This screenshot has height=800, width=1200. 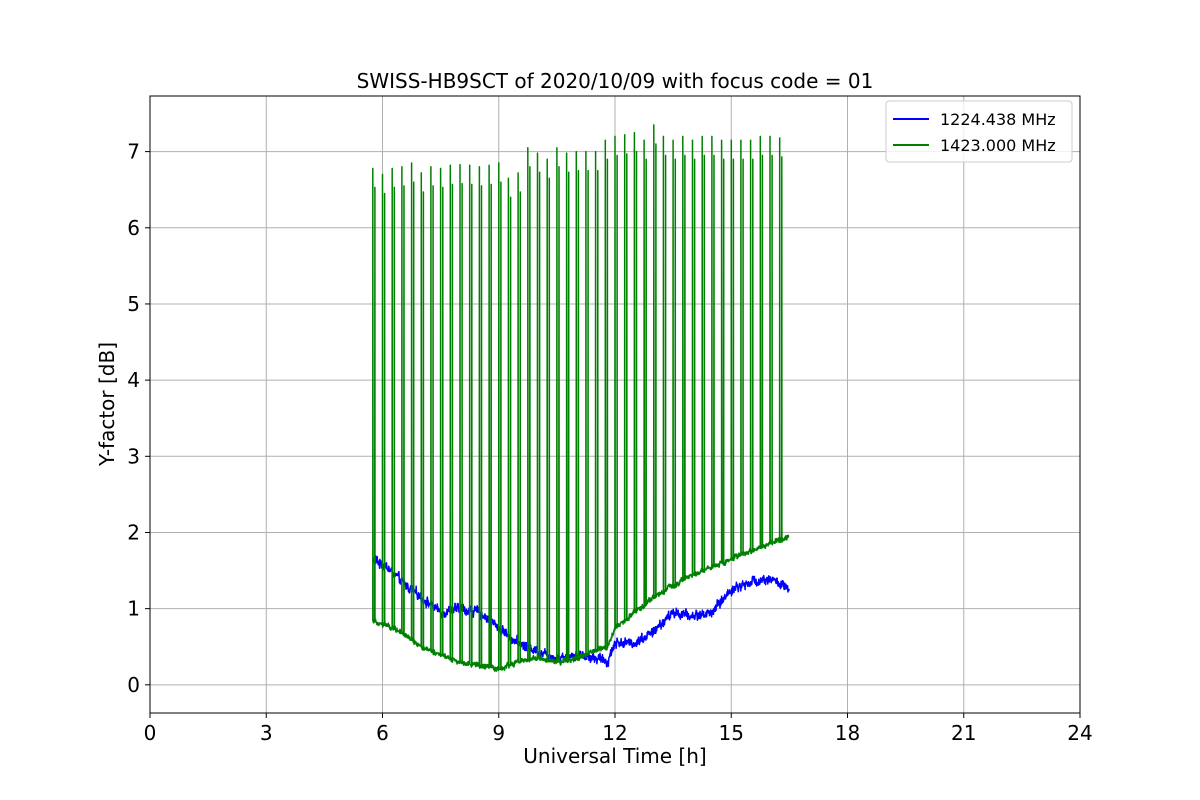 What do you see at coordinates (133, 304) in the screenshot?
I see `y-tick-label: 5` at bounding box center [133, 304].